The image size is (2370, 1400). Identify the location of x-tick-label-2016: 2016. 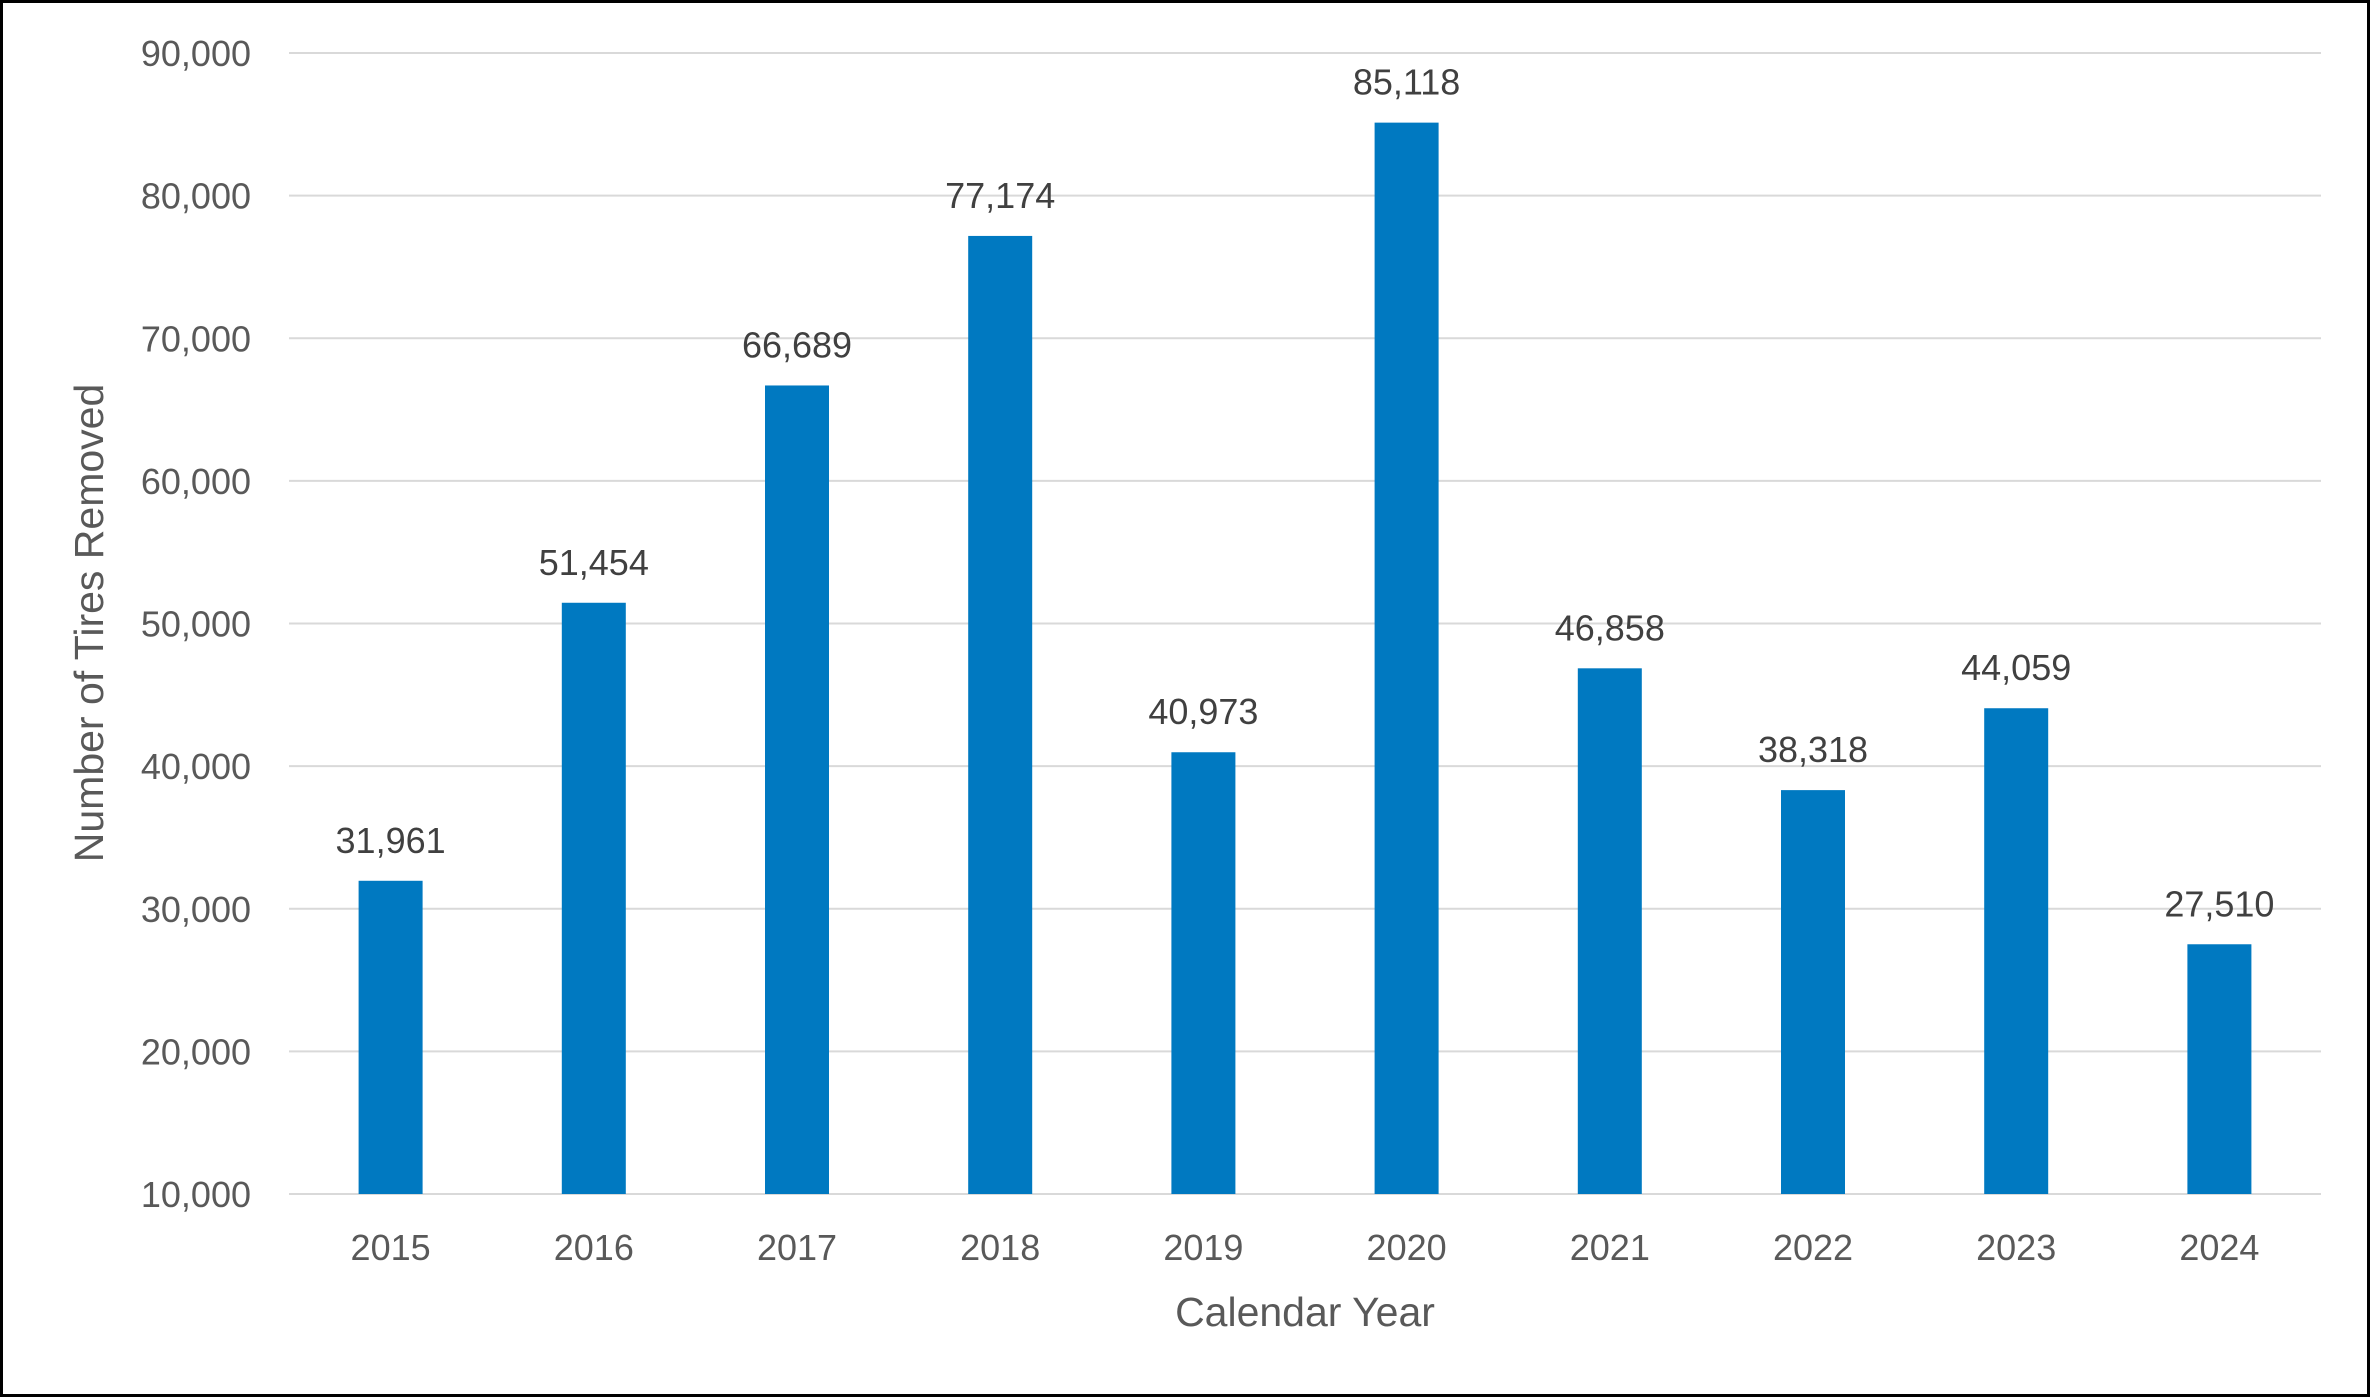
(594, 1247).